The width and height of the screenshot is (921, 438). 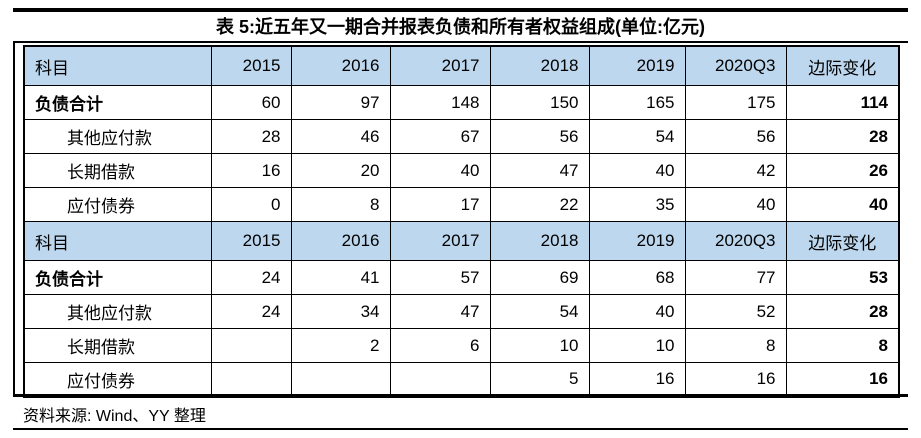 I want to click on value-cell: 60, so click(x=251, y=102).